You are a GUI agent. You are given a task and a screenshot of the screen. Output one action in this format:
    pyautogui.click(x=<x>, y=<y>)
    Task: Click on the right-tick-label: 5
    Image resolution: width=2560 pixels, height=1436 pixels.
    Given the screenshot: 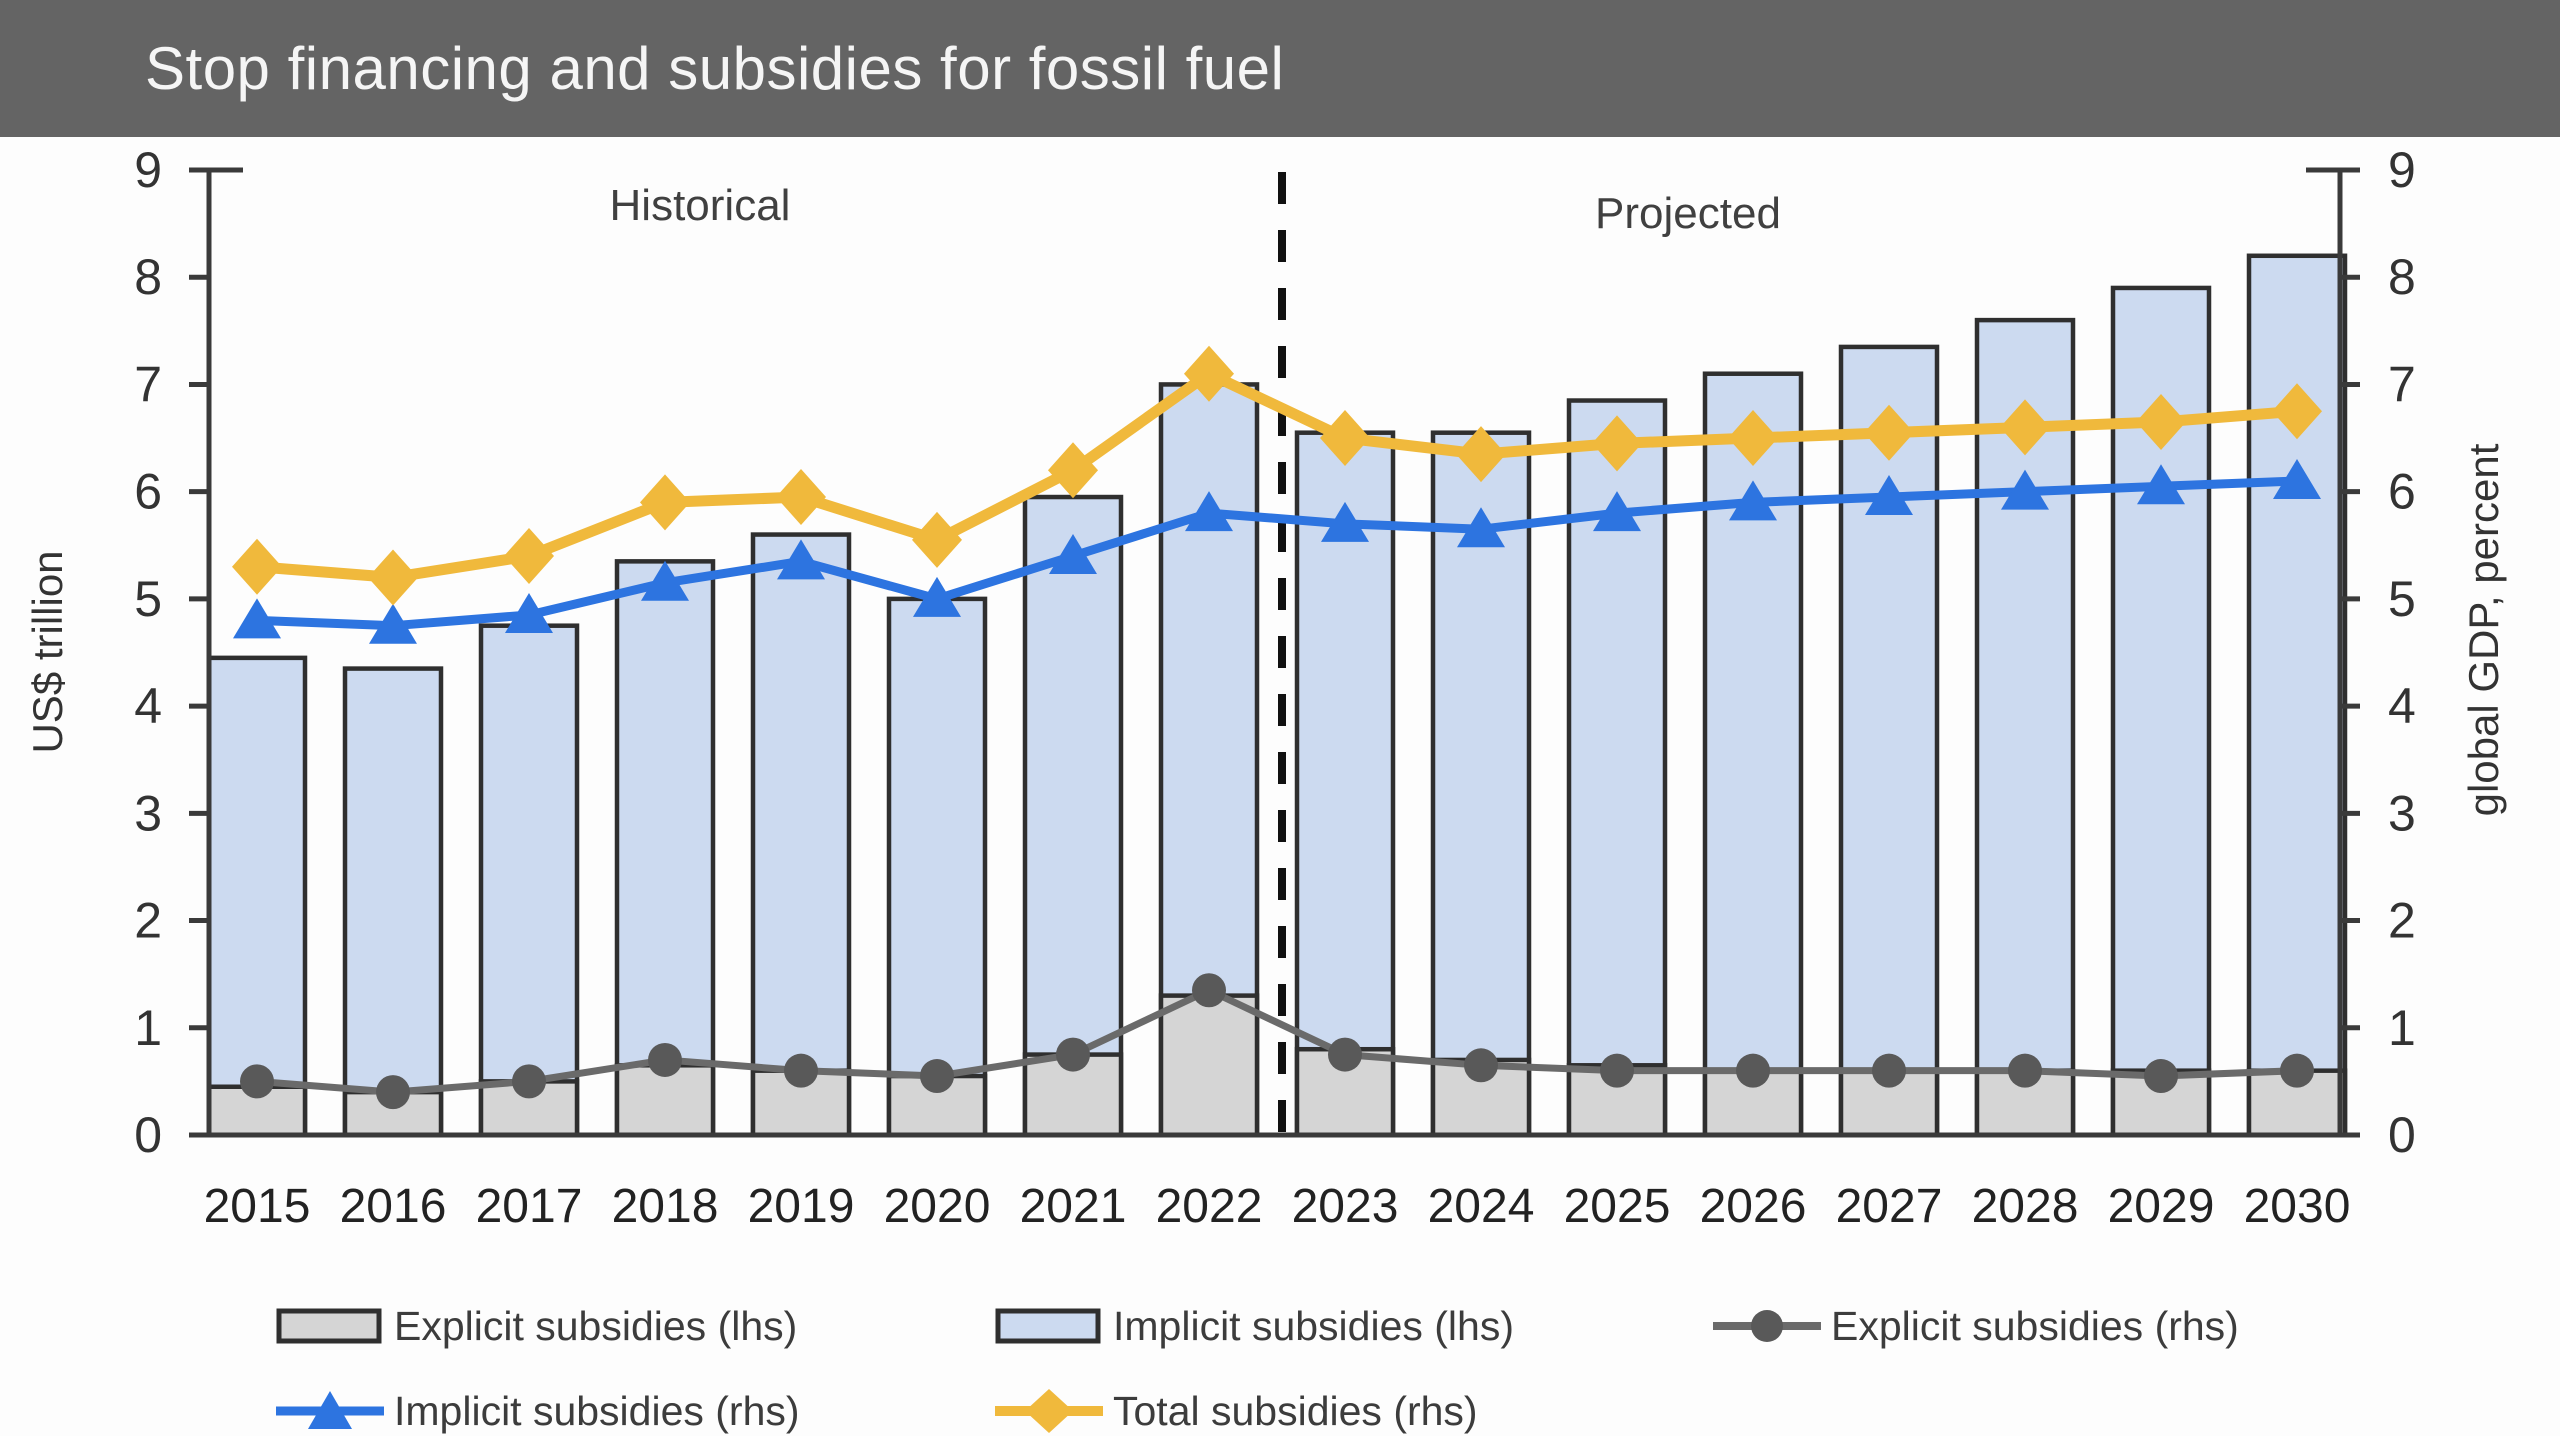 What is the action you would take?
    pyautogui.click(x=2402, y=599)
    